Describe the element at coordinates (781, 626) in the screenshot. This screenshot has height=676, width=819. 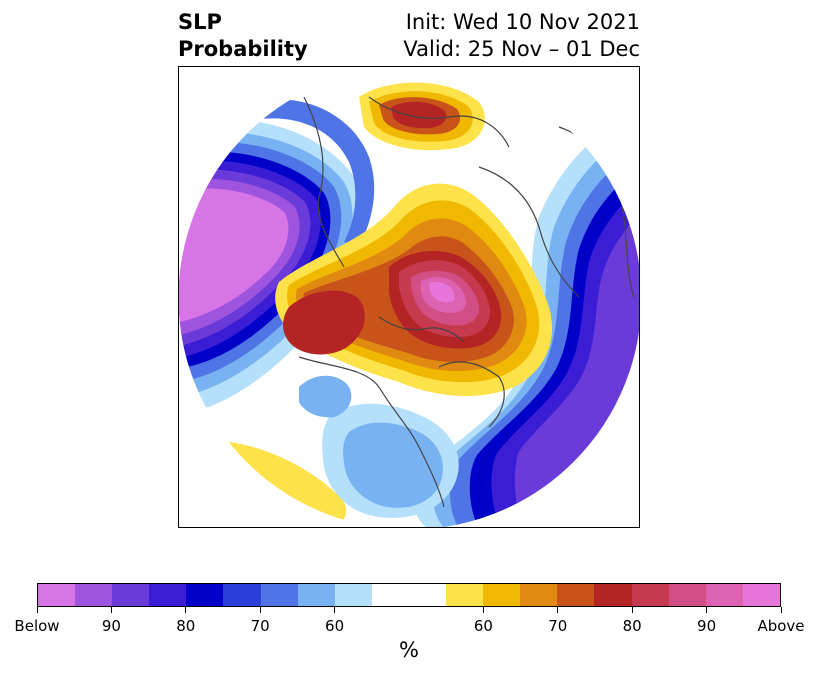
I see `colorbar-tick-label: Above` at that location.